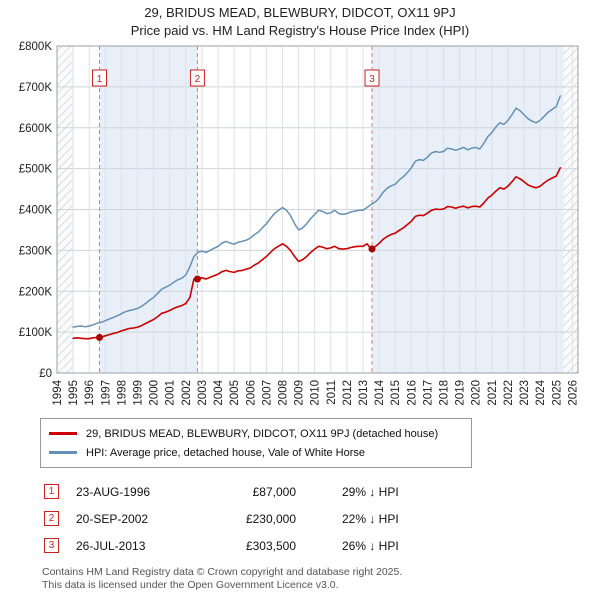 This screenshot has height=592, width=600. I want to click on transaction-price: £87,000, so click(274, 491).